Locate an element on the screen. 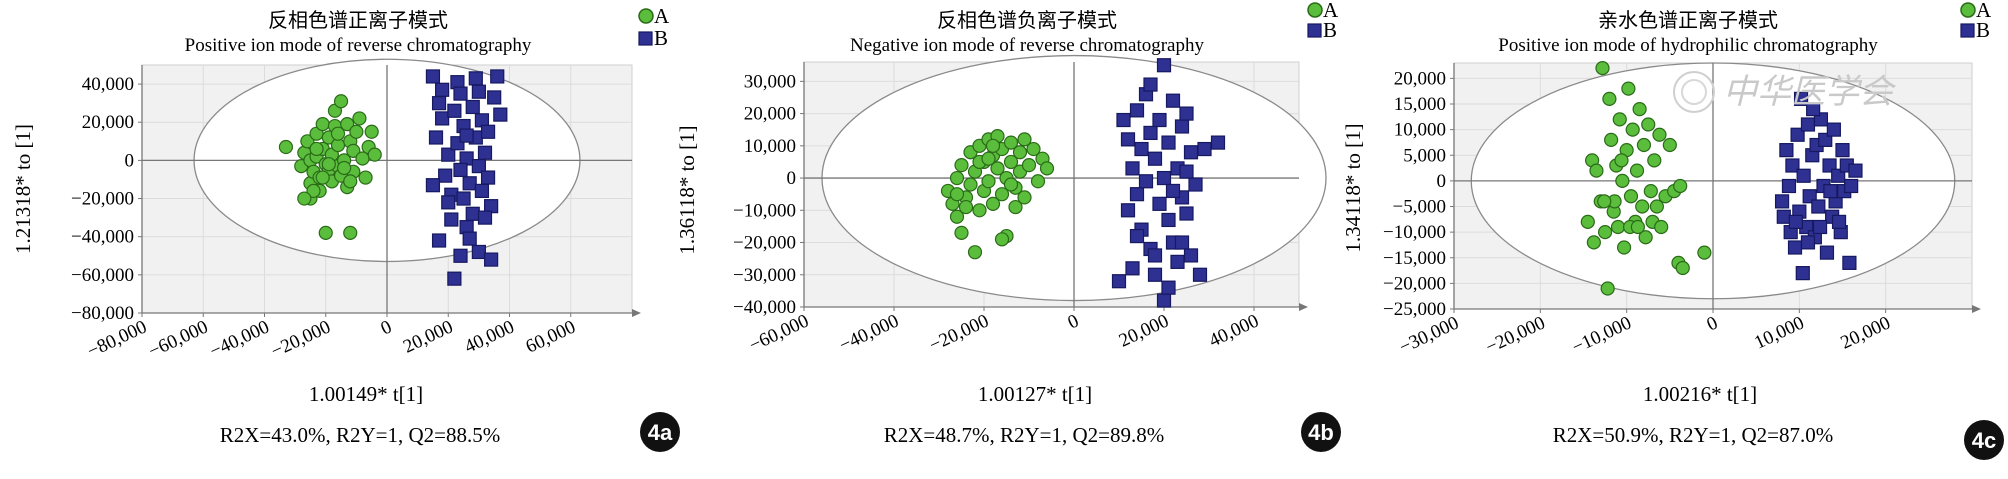 The image size is (2008, 479). panel-badge-label: 4b is located at coordinates (1321, 432).